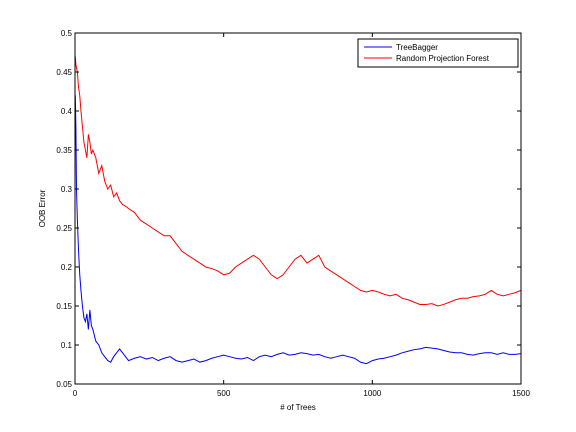 The height and width of the screenshot is (432, 576). What do you see at coordinates (64, 306) in the screenshot?
I see `y-tick-label: 0.15` at bounding box center [64, 306].